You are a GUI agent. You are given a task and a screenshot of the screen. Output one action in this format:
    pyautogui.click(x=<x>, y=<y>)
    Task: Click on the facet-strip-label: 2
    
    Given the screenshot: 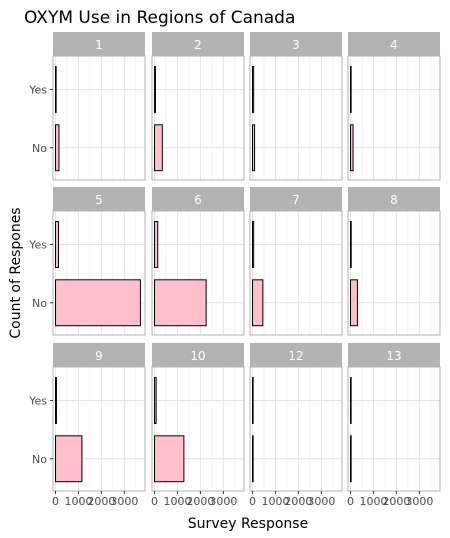 What is the action you would take?
    pyautogui.click(x=198, y=45)
    